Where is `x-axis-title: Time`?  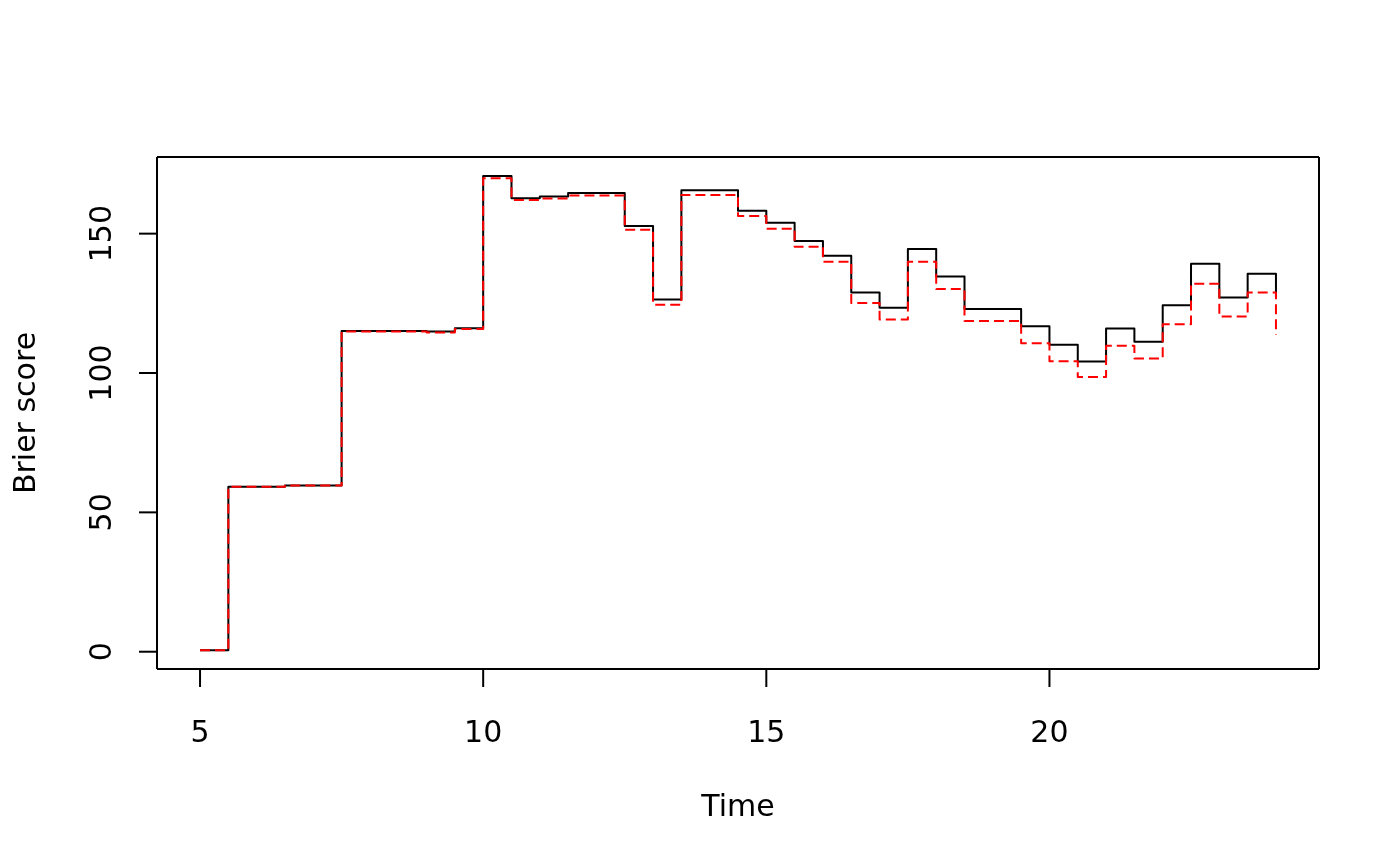
x-axis-title: Time is located at coordinates (737, 805).